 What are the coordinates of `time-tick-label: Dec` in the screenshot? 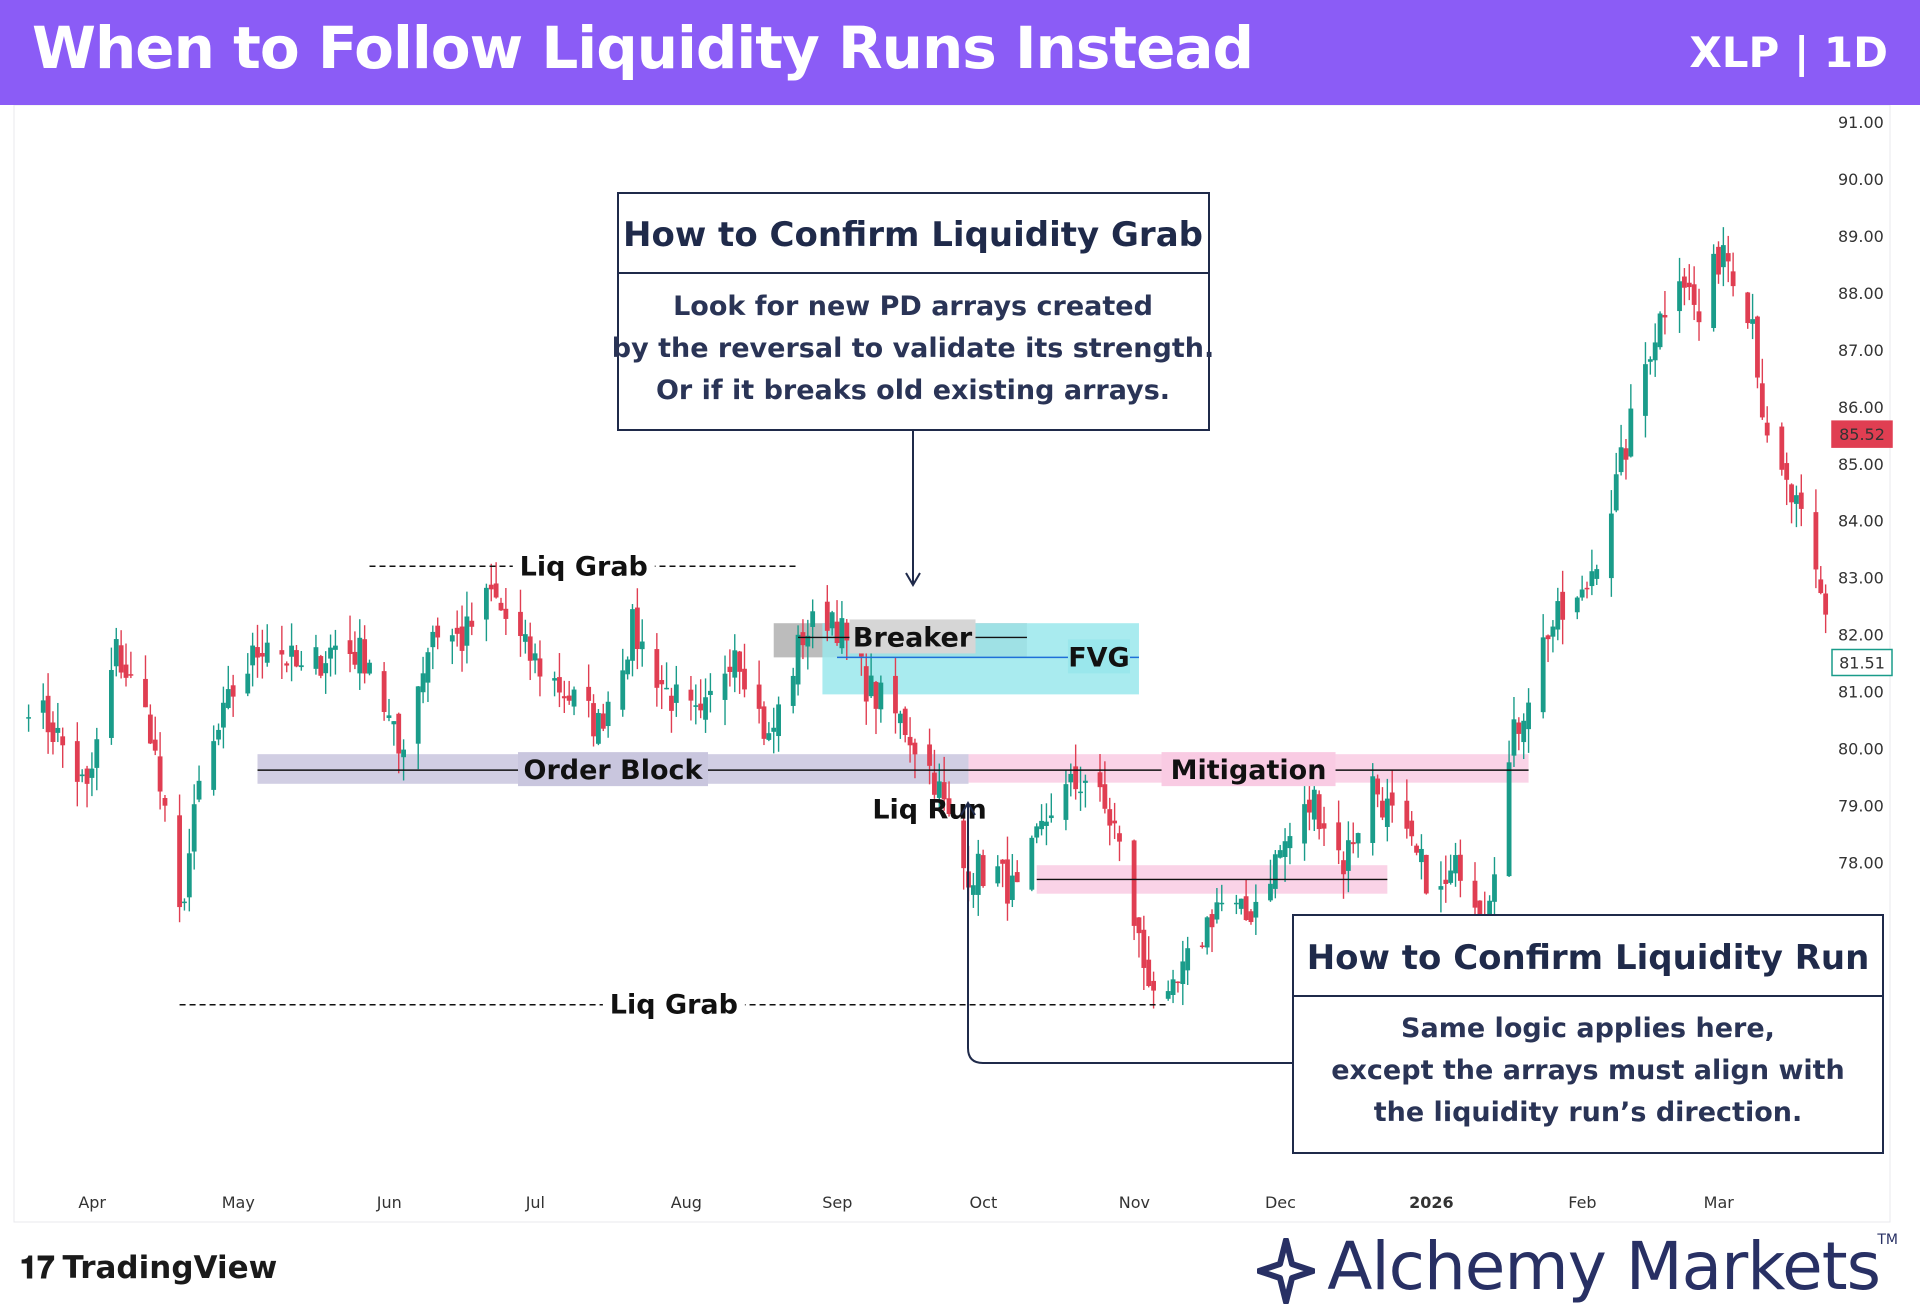 It's located at (1280, 1202).